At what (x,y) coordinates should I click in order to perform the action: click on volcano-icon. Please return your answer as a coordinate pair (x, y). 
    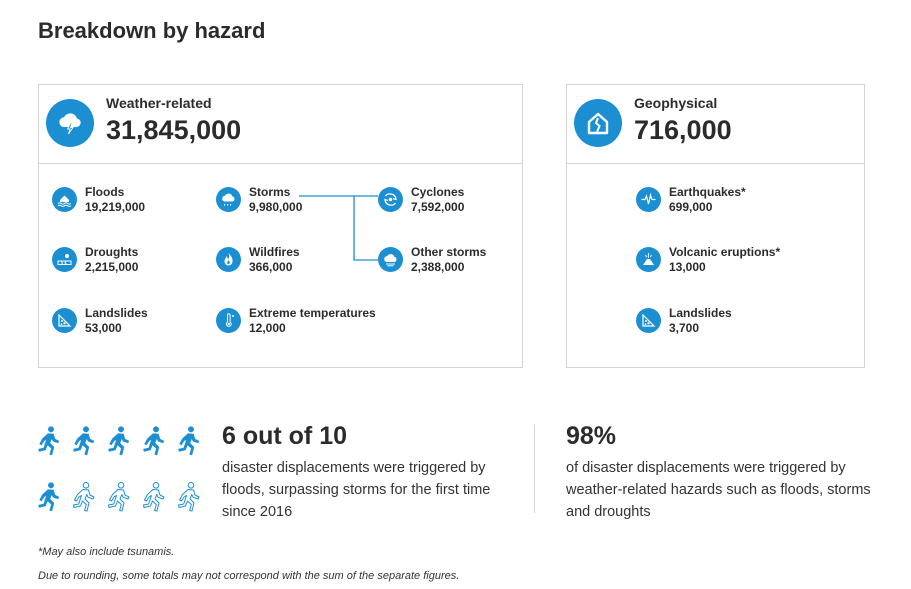
    Looking at the image, I should click on (648, 259).